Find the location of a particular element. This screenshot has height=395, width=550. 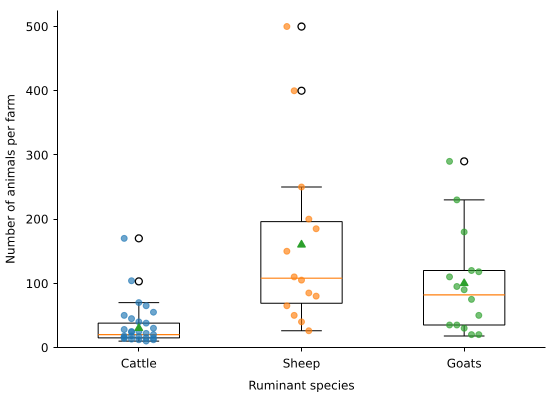

x-tick-label: Cattle is located at coordinates (138, 363).